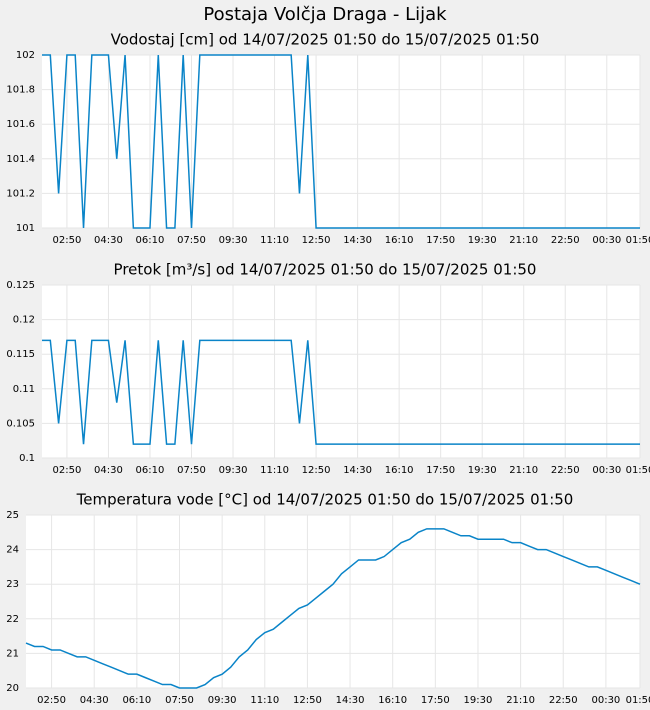 The height and width of the screenshot is (710, 650). Describe the element at coordinates (20, 285) in the screenshot. I see `y-tick-label: 0.125` at that location.